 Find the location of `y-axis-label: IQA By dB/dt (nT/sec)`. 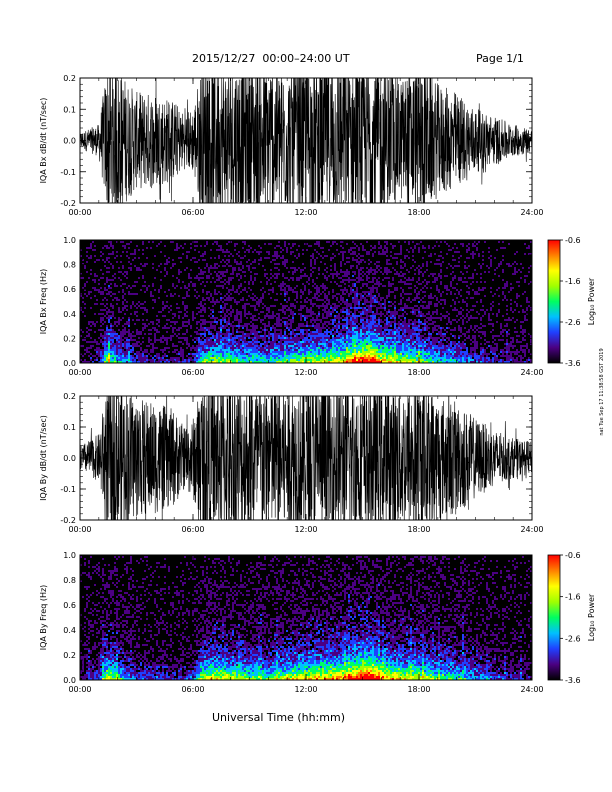

y-axis-label: IQA By dB/dt (nT/sec) is located at coordinates (43, 458).